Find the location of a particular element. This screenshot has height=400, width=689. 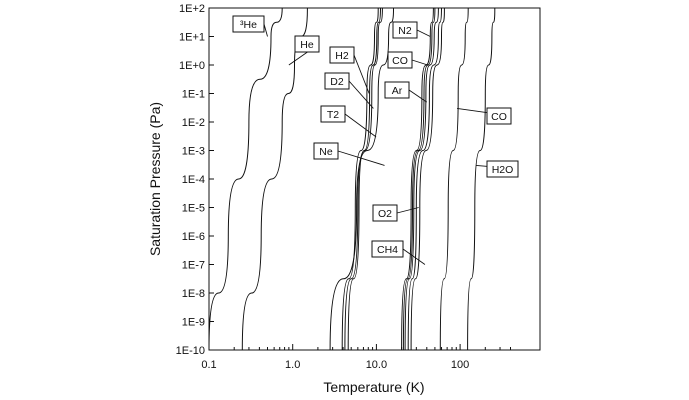

series-label: T2 is located at coordinates (333, 115).